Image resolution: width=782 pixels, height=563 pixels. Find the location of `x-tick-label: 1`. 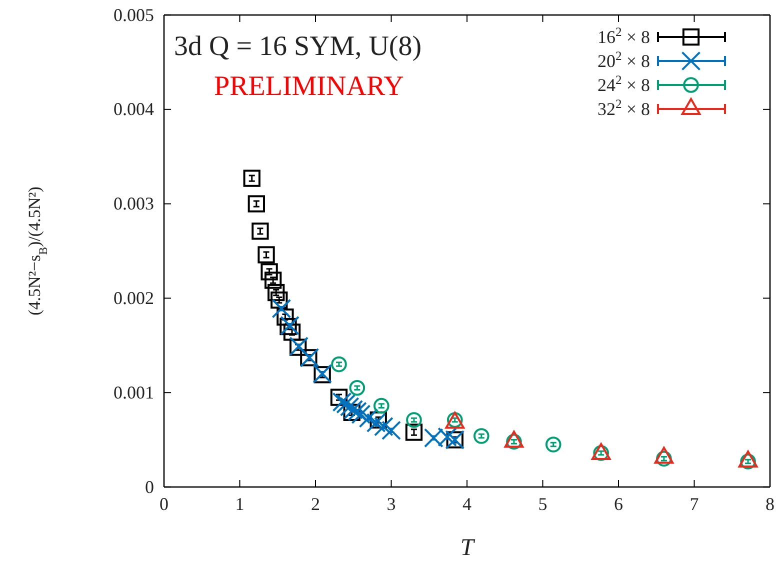

x-tick-label: 1 is located at coordinates (239, 504).